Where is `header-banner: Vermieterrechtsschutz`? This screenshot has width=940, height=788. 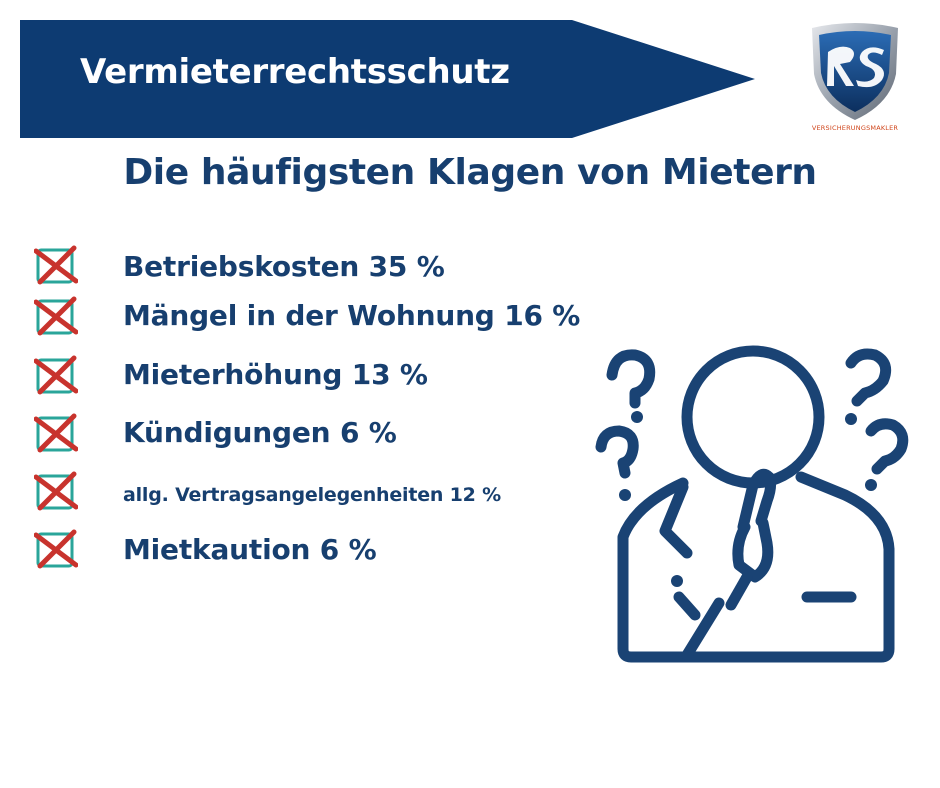 header-banner: Vermieterrechtsschutz is located at coordinates (387, 79).